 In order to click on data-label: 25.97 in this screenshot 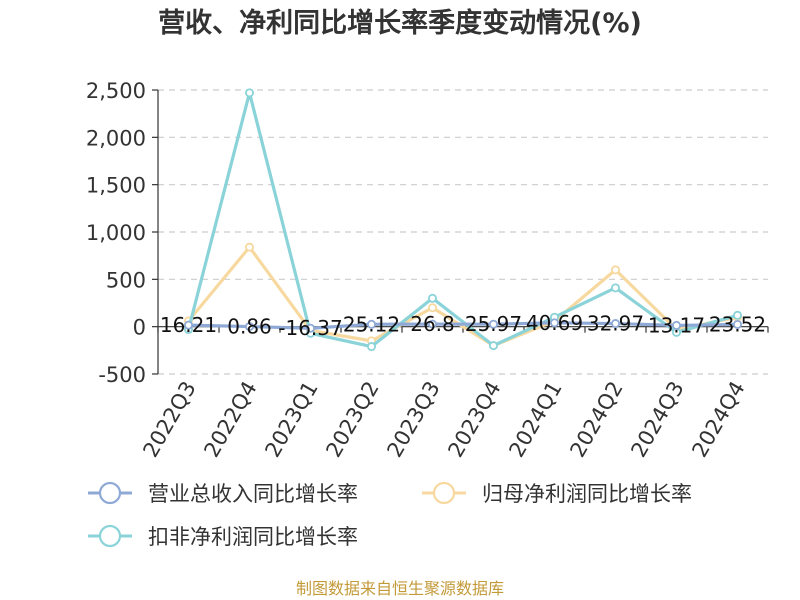, I will do `click(493, 324)`.